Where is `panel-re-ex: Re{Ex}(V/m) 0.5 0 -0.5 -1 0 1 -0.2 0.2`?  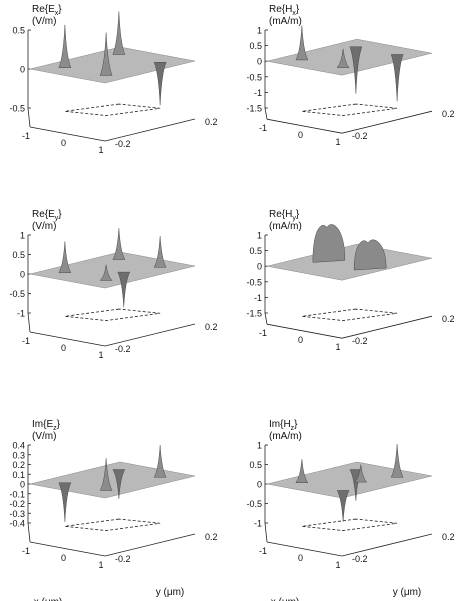
panel-re-ex: Re{Ex}(V/m) 0.5 0 -0.5 -1 0 1 -0.2 0.2 is located at coordinates (113, 79).